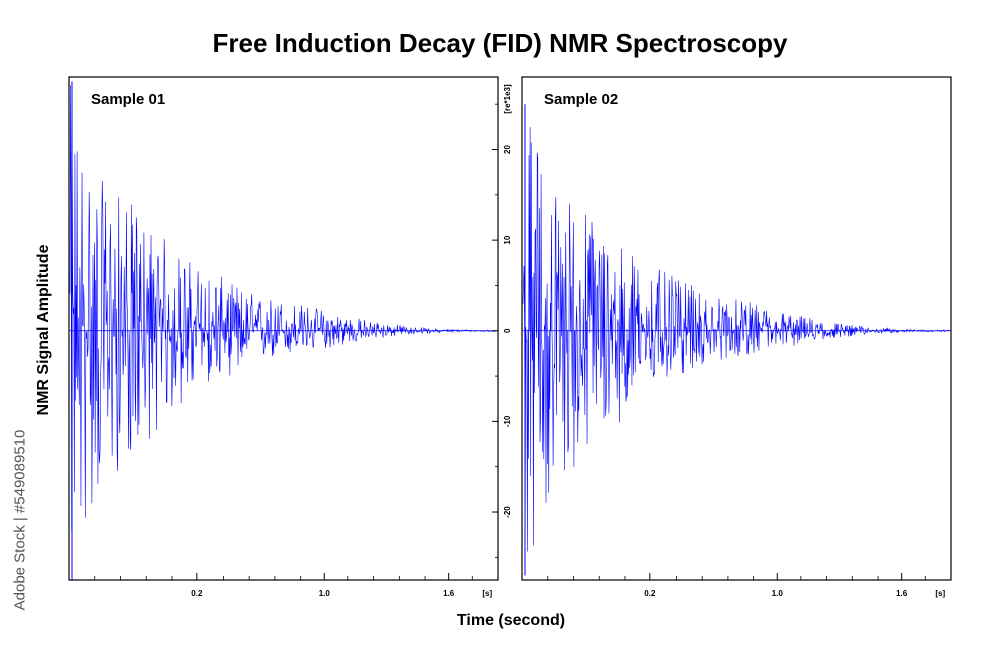  Describe the element at coordinates (507, 149) in the screenshot. I see `y-tick-label: 20` at that location.